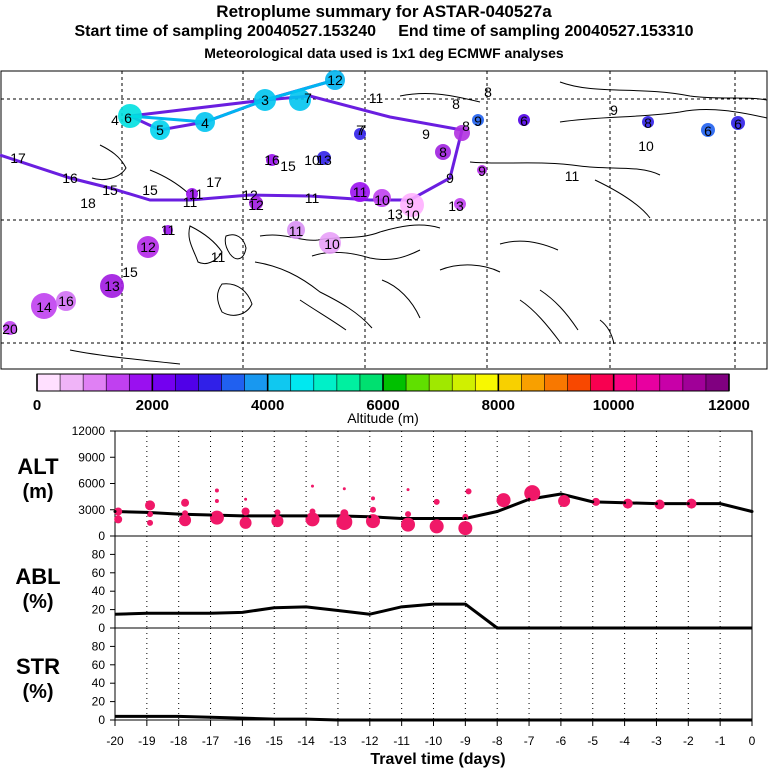  What do you see at coordinates (99, 591) in the screenshot?
I see `y-tick-label: 40` at bounding box center [99, 591].